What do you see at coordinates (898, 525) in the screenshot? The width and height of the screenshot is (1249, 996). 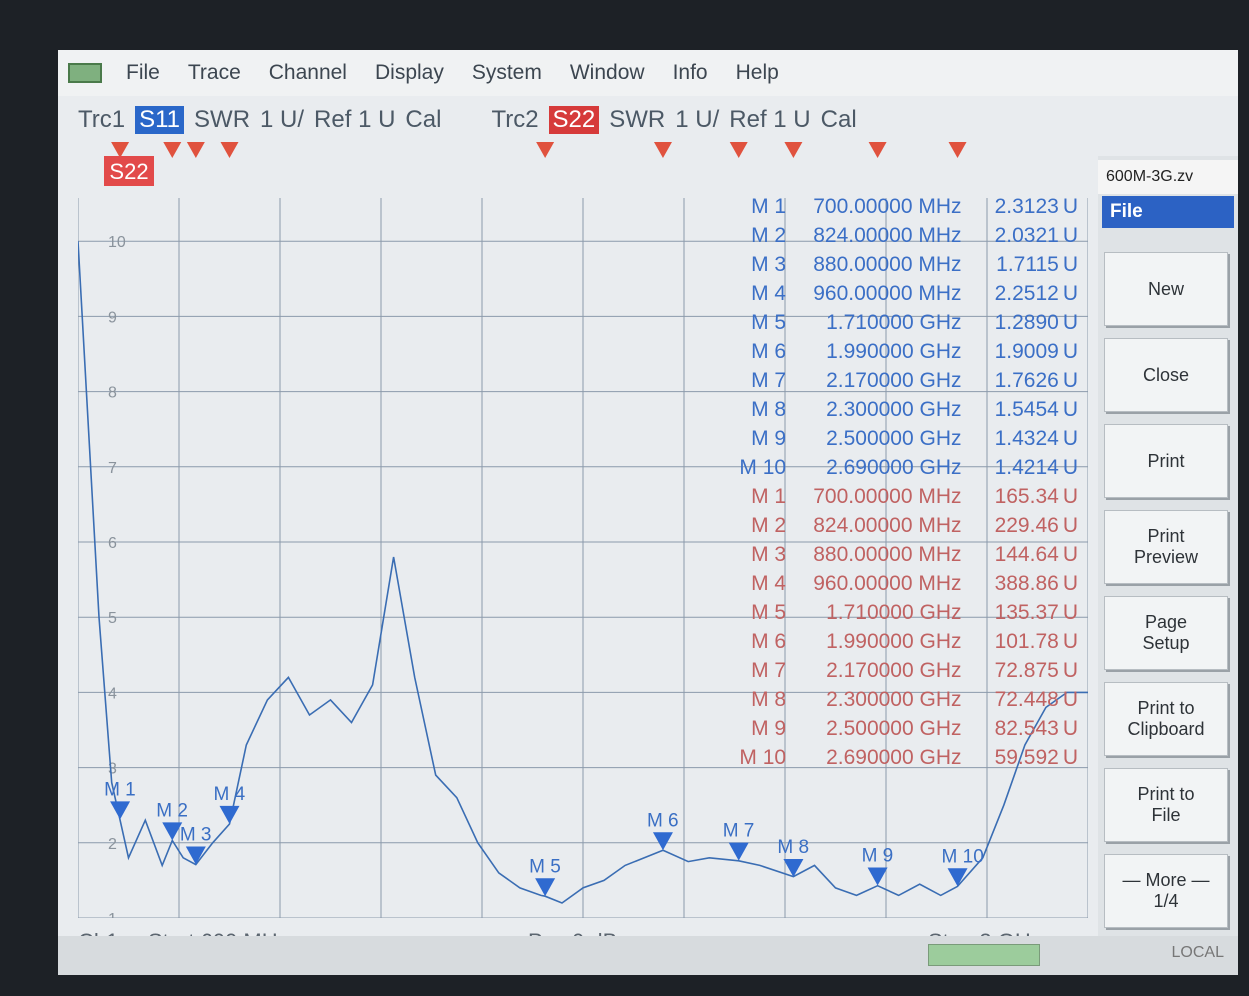 I see `marker-row: M 2 824.00000 MHz 229.46 U` at bounding box center [898, 525].